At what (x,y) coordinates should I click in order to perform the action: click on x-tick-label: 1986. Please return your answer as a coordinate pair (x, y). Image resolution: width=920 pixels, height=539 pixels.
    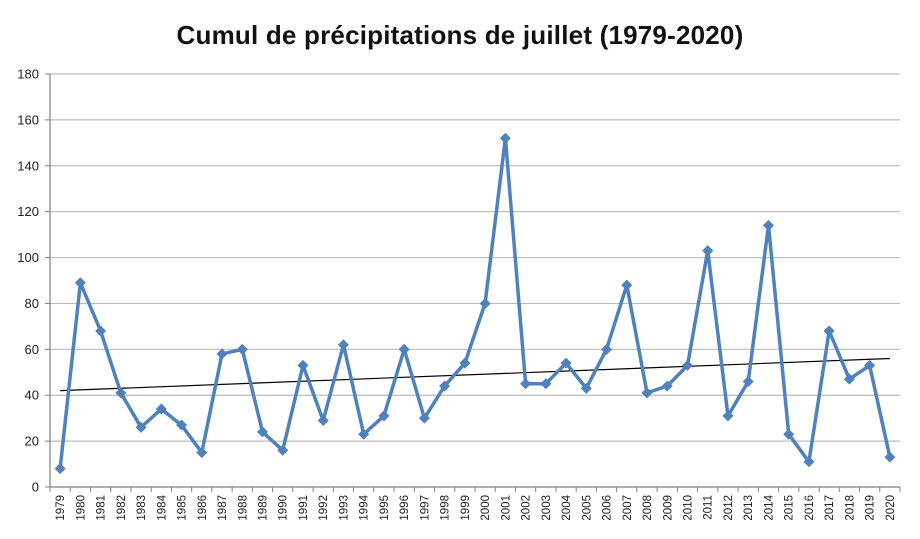
    Looking at the image, I should click on (203, 508).